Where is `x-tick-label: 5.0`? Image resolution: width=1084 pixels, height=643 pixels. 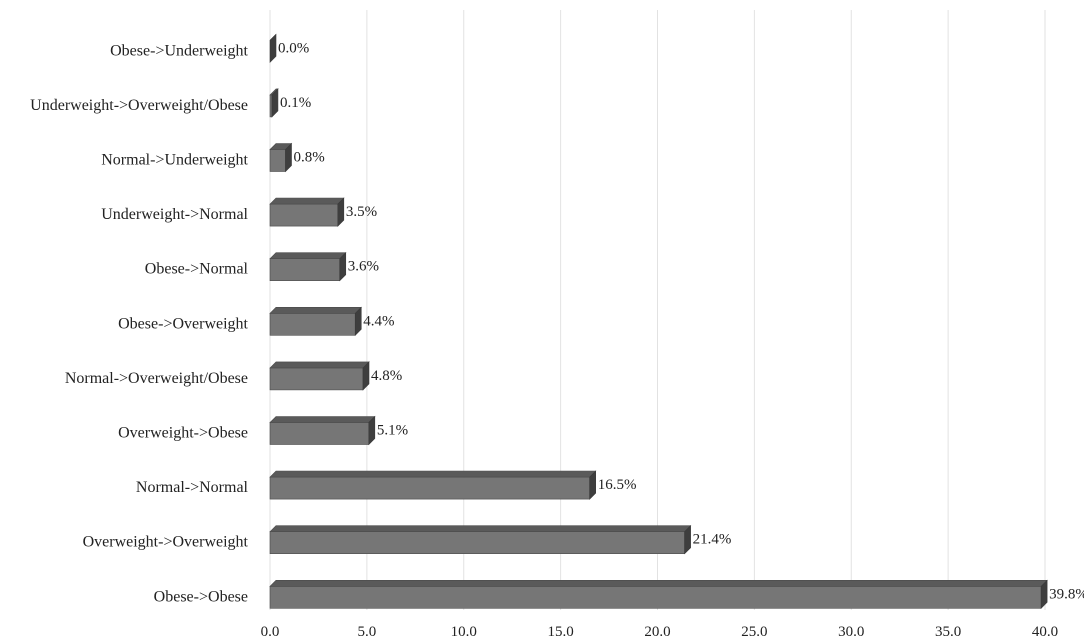 x-tick-label: 5.0 is located at coordinates (367, 632).